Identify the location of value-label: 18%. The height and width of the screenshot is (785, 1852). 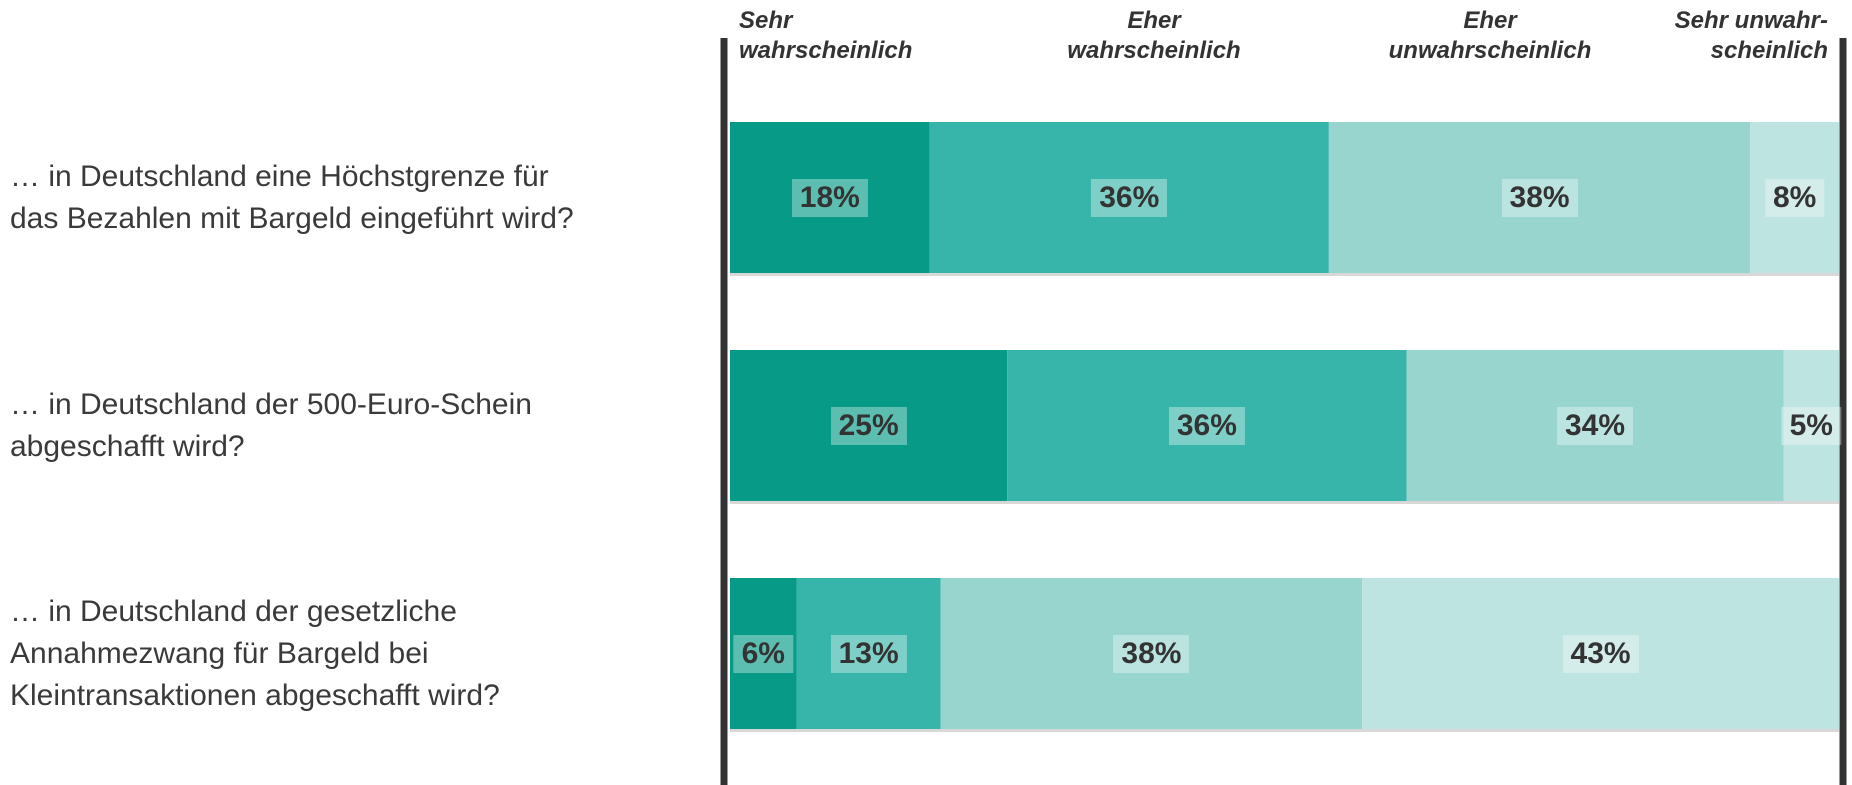
(829, 197).